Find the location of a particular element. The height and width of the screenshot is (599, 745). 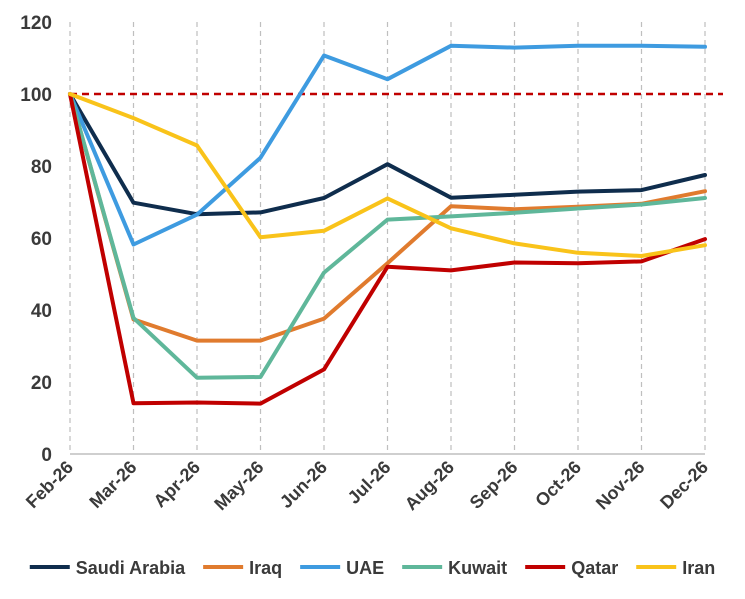

x-tick-label: Apr-26 is located at coordinates (177, 484).